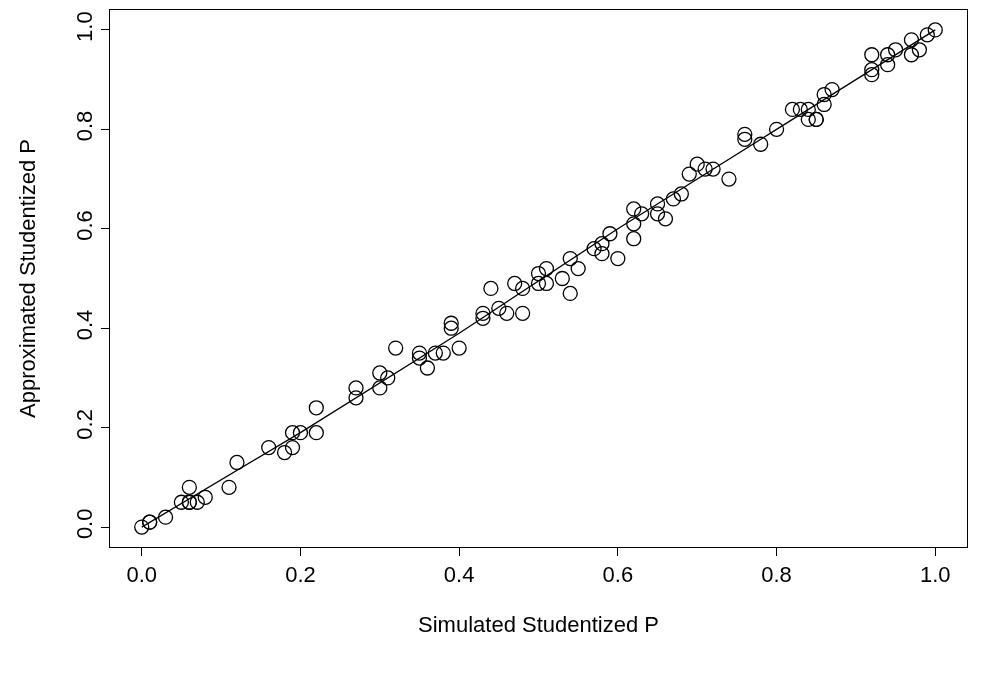  Describe the element at coordinates (459, 575) in the screenshot. I see `x-tick-label: 0.4` at that location.